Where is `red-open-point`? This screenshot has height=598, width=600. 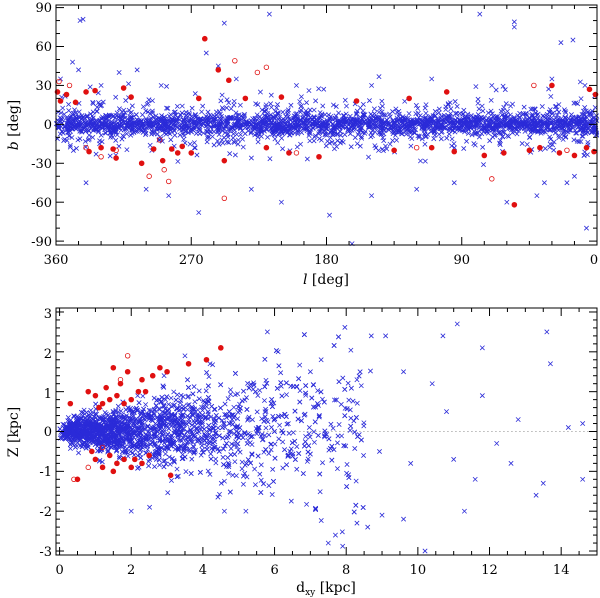
red-open-point is located at coordinates (257, 72).